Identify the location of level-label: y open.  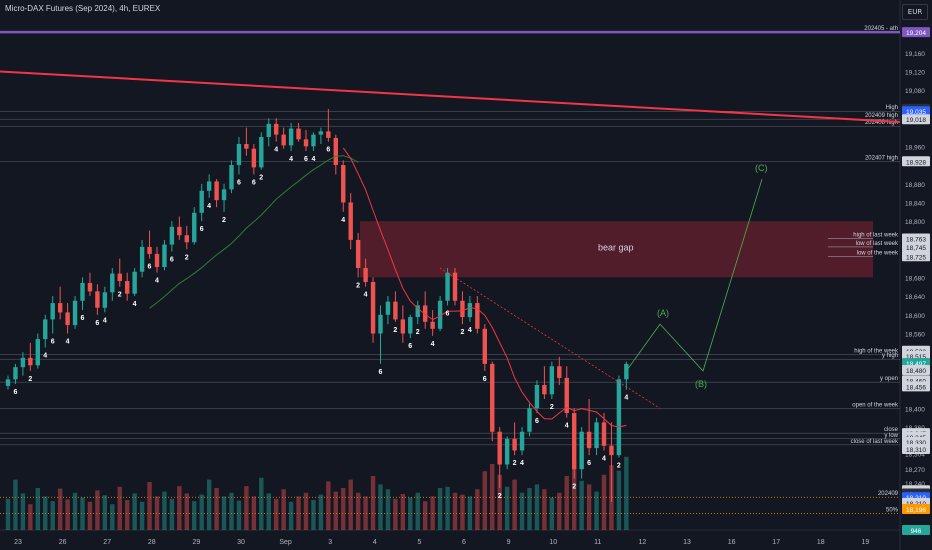
(889, 379).